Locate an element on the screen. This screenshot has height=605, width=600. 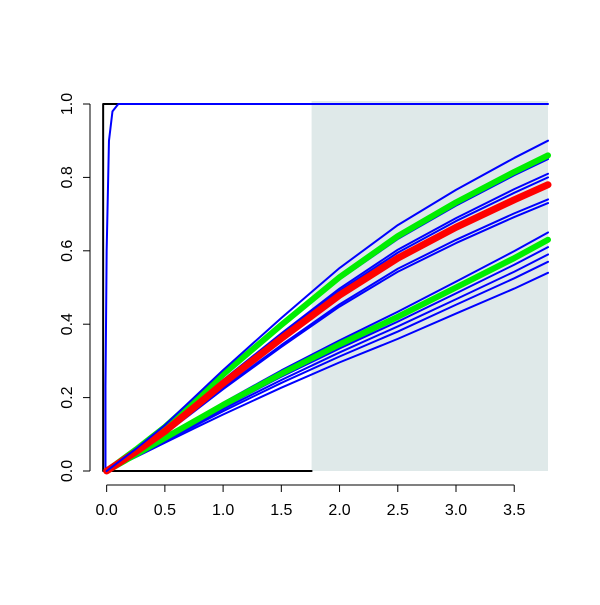
x-tick-label: 1.0 is located at coordinates (223, 510).